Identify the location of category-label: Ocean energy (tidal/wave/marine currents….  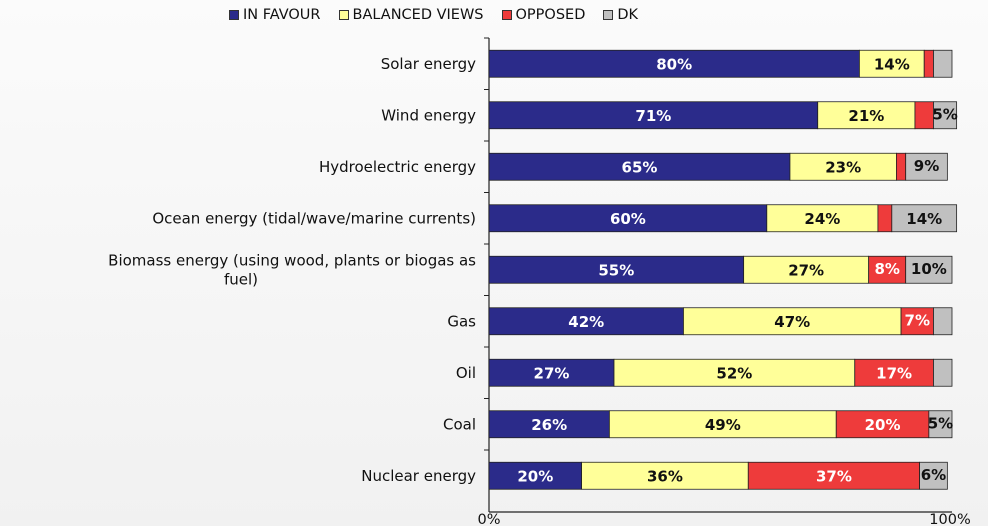
(314, 218).